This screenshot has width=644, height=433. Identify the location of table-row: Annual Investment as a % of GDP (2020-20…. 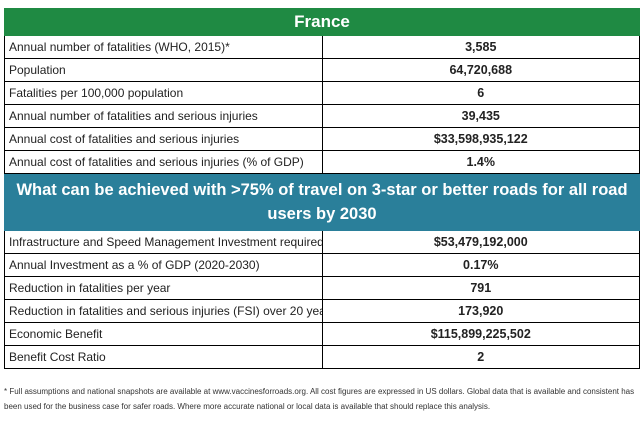
(322, 265).